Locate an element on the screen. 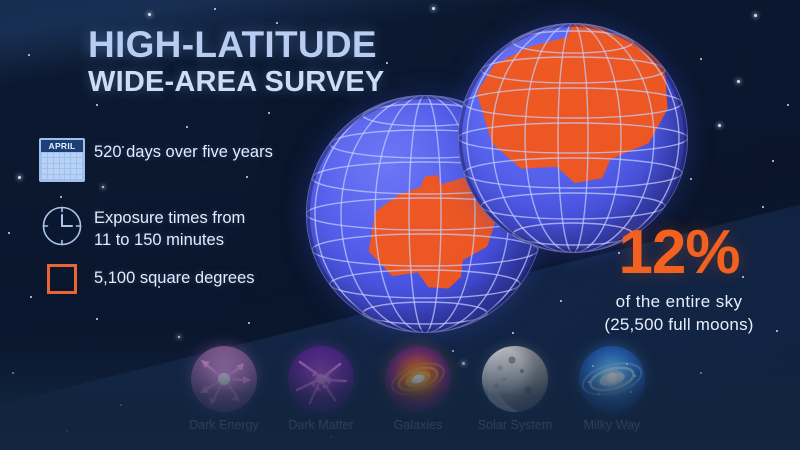  calendar-icon: APRIL is located at coordinates (62, 160).